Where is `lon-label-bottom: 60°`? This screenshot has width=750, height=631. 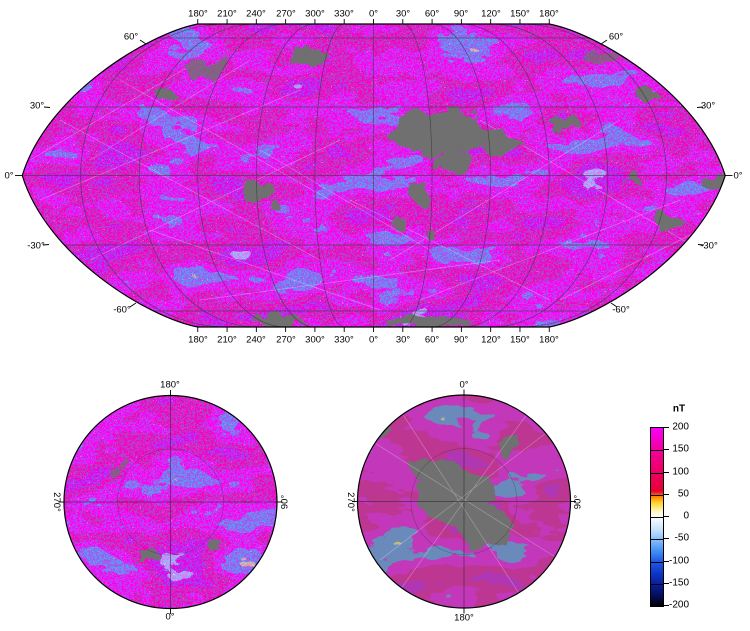 lon-label-bottom: 60° is located at coordinates (432, 340).